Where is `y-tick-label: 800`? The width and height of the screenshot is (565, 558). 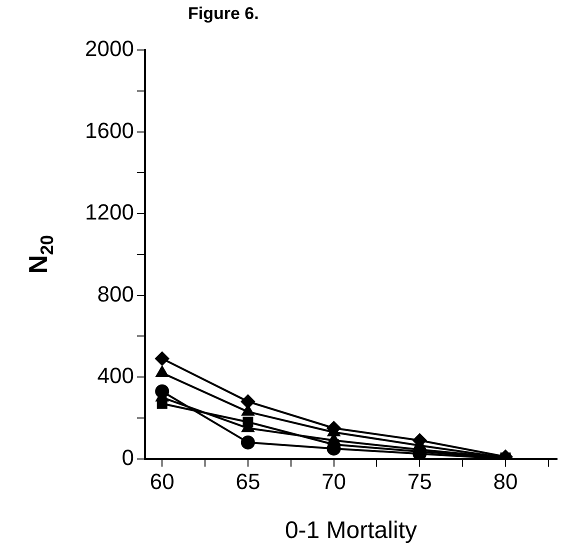 y-tick-label: 800 is located at coordinates (115, 293).